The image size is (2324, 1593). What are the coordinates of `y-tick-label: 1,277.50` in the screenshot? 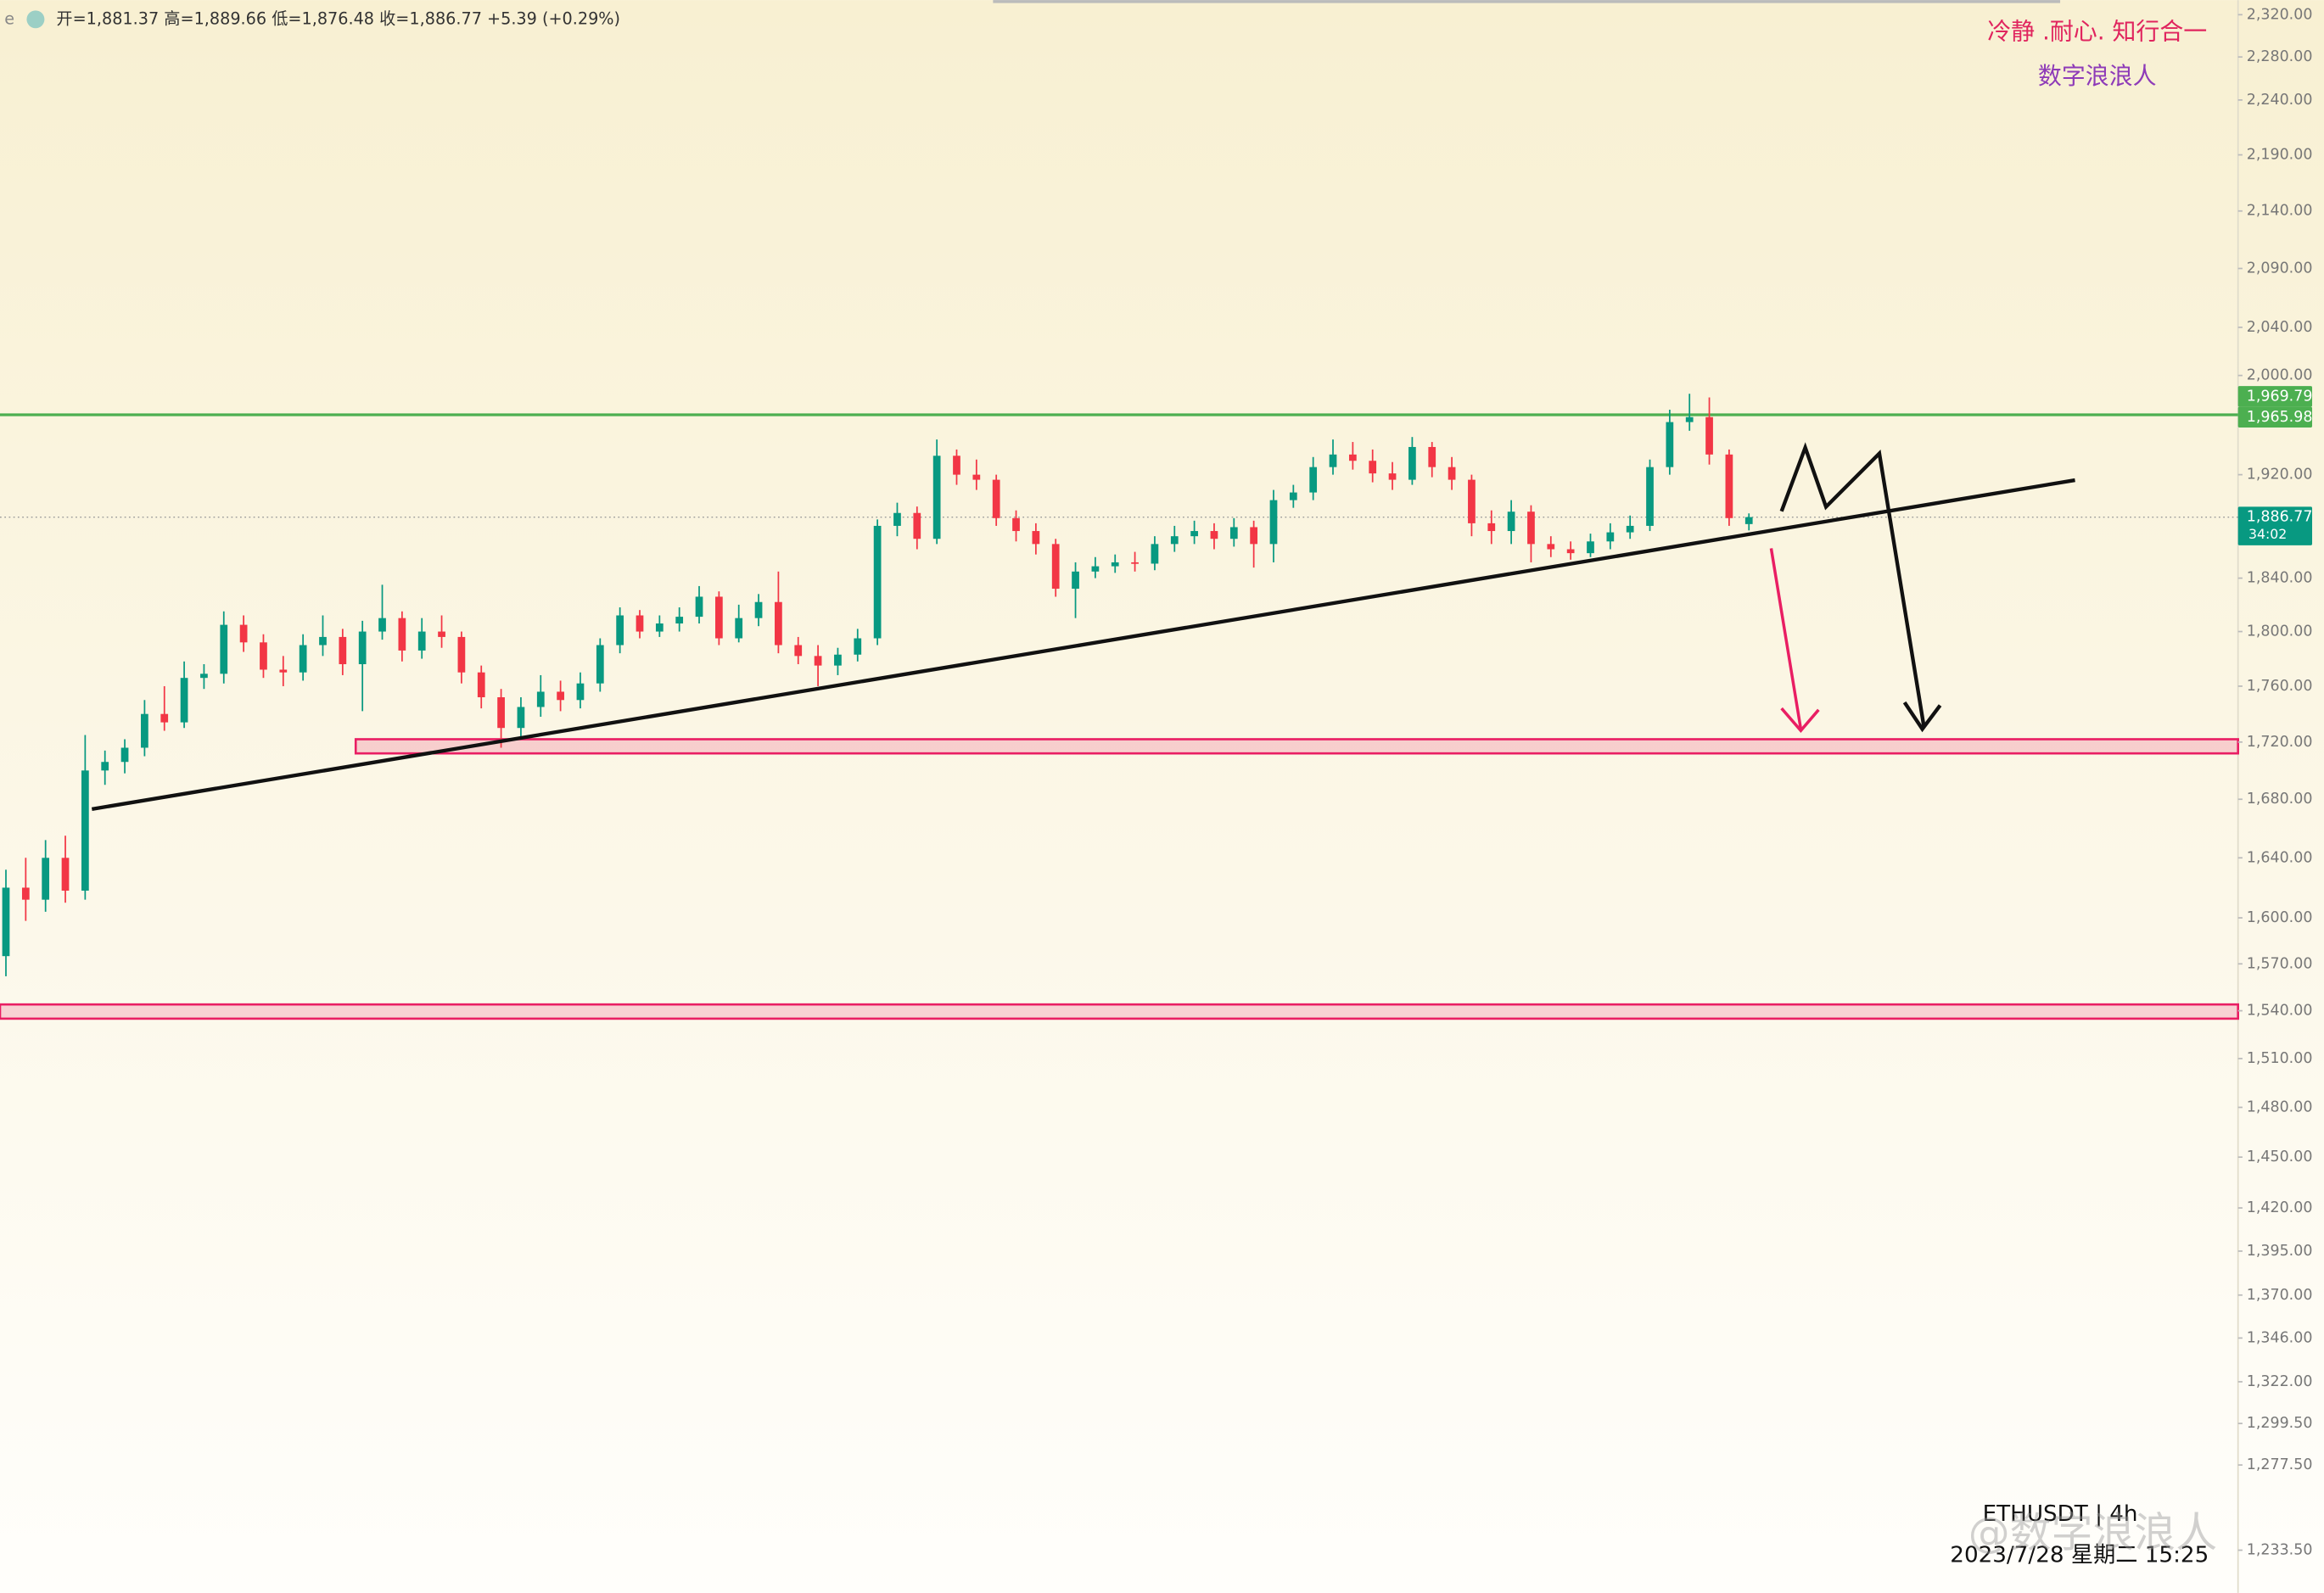 It's located at (2280, 1464).